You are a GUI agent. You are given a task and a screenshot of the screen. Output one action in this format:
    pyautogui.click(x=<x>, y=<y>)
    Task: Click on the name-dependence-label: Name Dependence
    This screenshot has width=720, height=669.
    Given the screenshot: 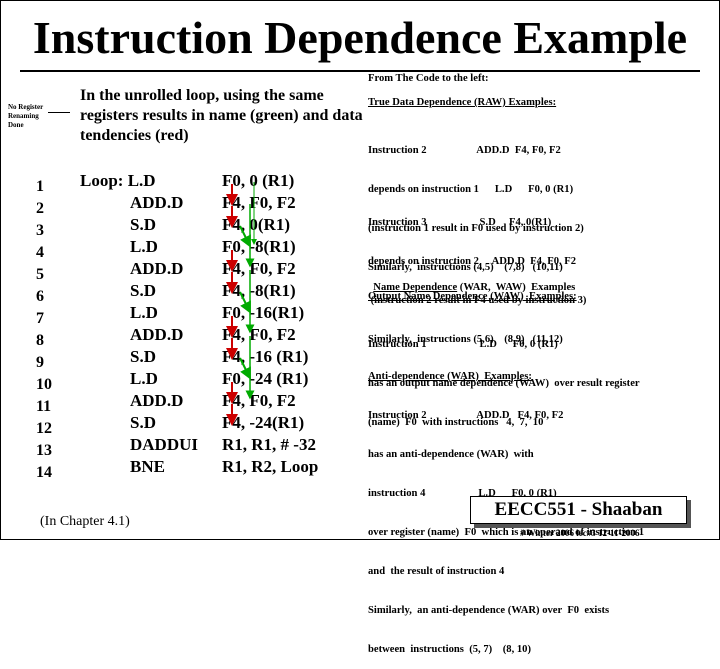 What is the action you would take?
    pyautogui.click(x=415, y=287)
    